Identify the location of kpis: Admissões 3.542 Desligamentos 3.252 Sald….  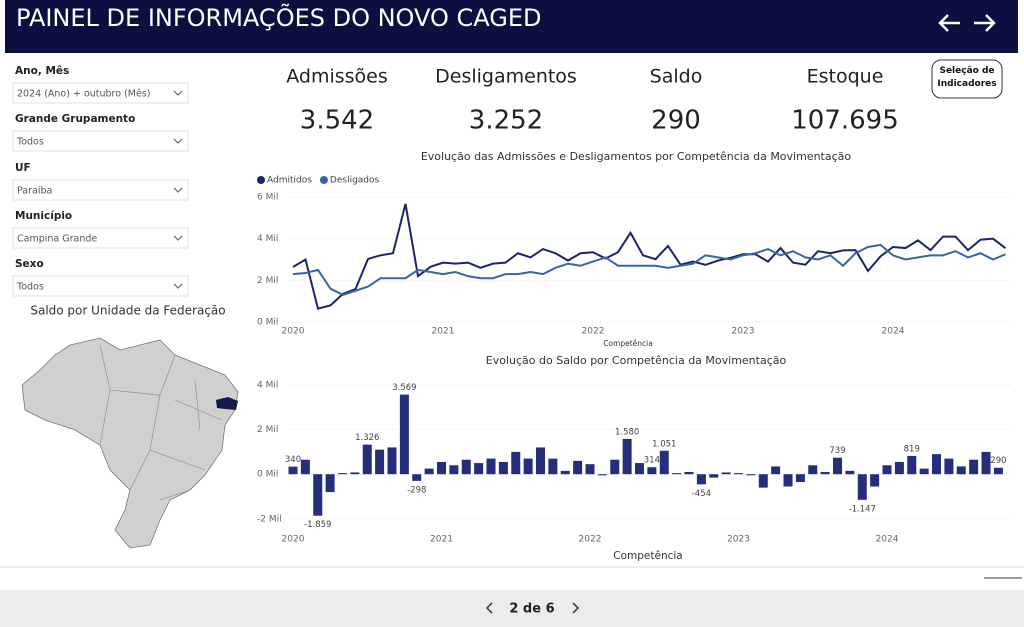
(592, 101).